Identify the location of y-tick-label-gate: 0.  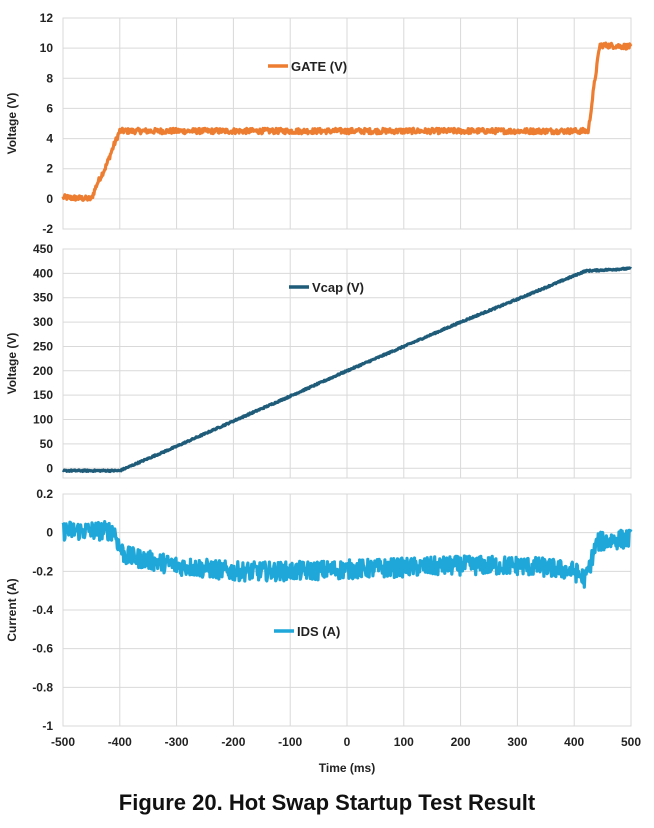
(49, 199).